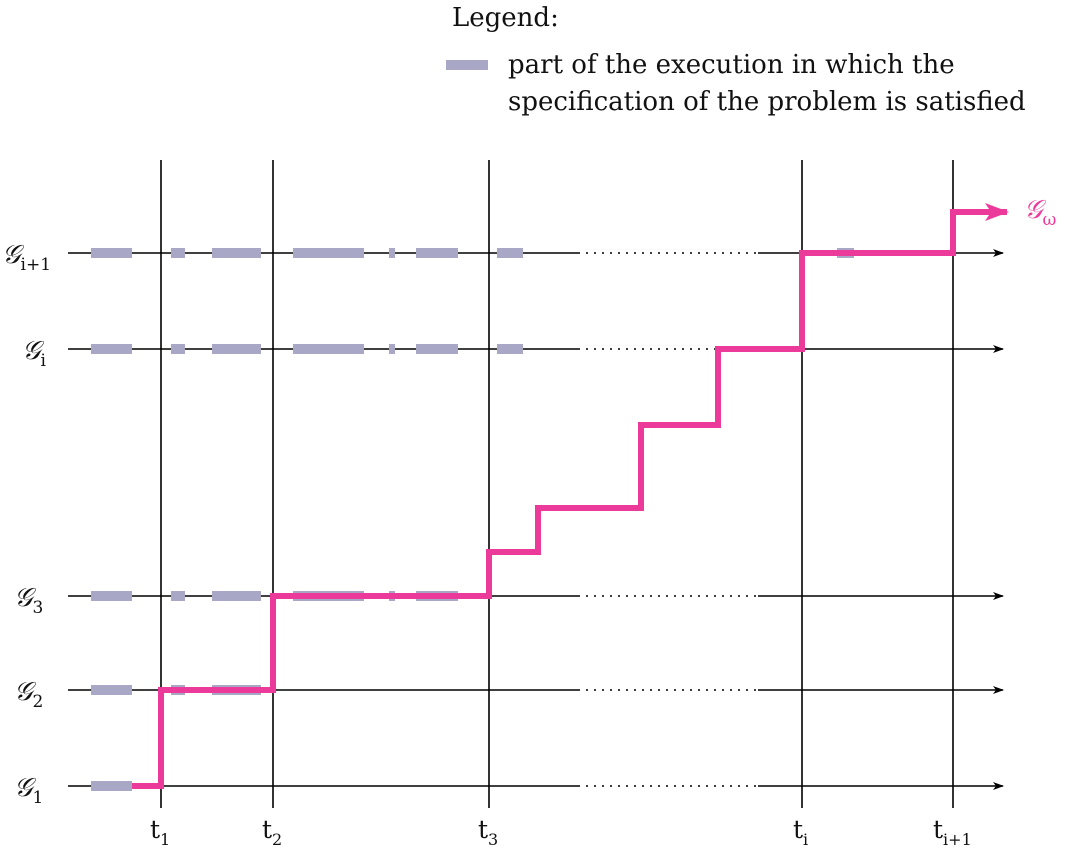 This screenshot has height=855, width=1065. I want to click on legend-item-line1: part of the execution in which the, so click(731, 65).